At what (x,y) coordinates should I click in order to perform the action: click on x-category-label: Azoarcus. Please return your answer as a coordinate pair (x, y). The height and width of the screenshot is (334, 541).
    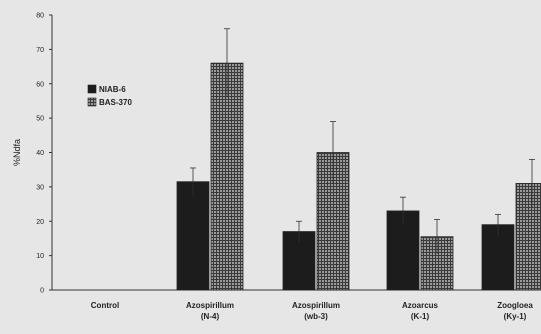
    Looking at the image, I should click on (420, 305).